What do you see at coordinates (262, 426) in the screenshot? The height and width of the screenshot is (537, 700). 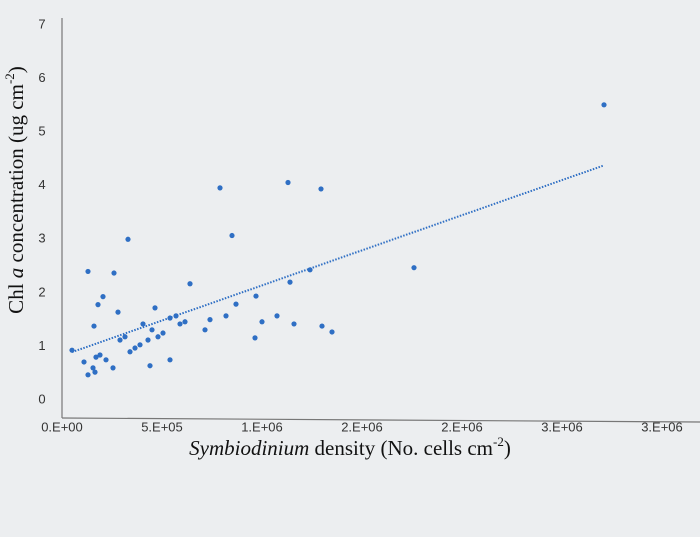 I see `x-tick-label: 1.E+06` at bounding box center [262, 426].